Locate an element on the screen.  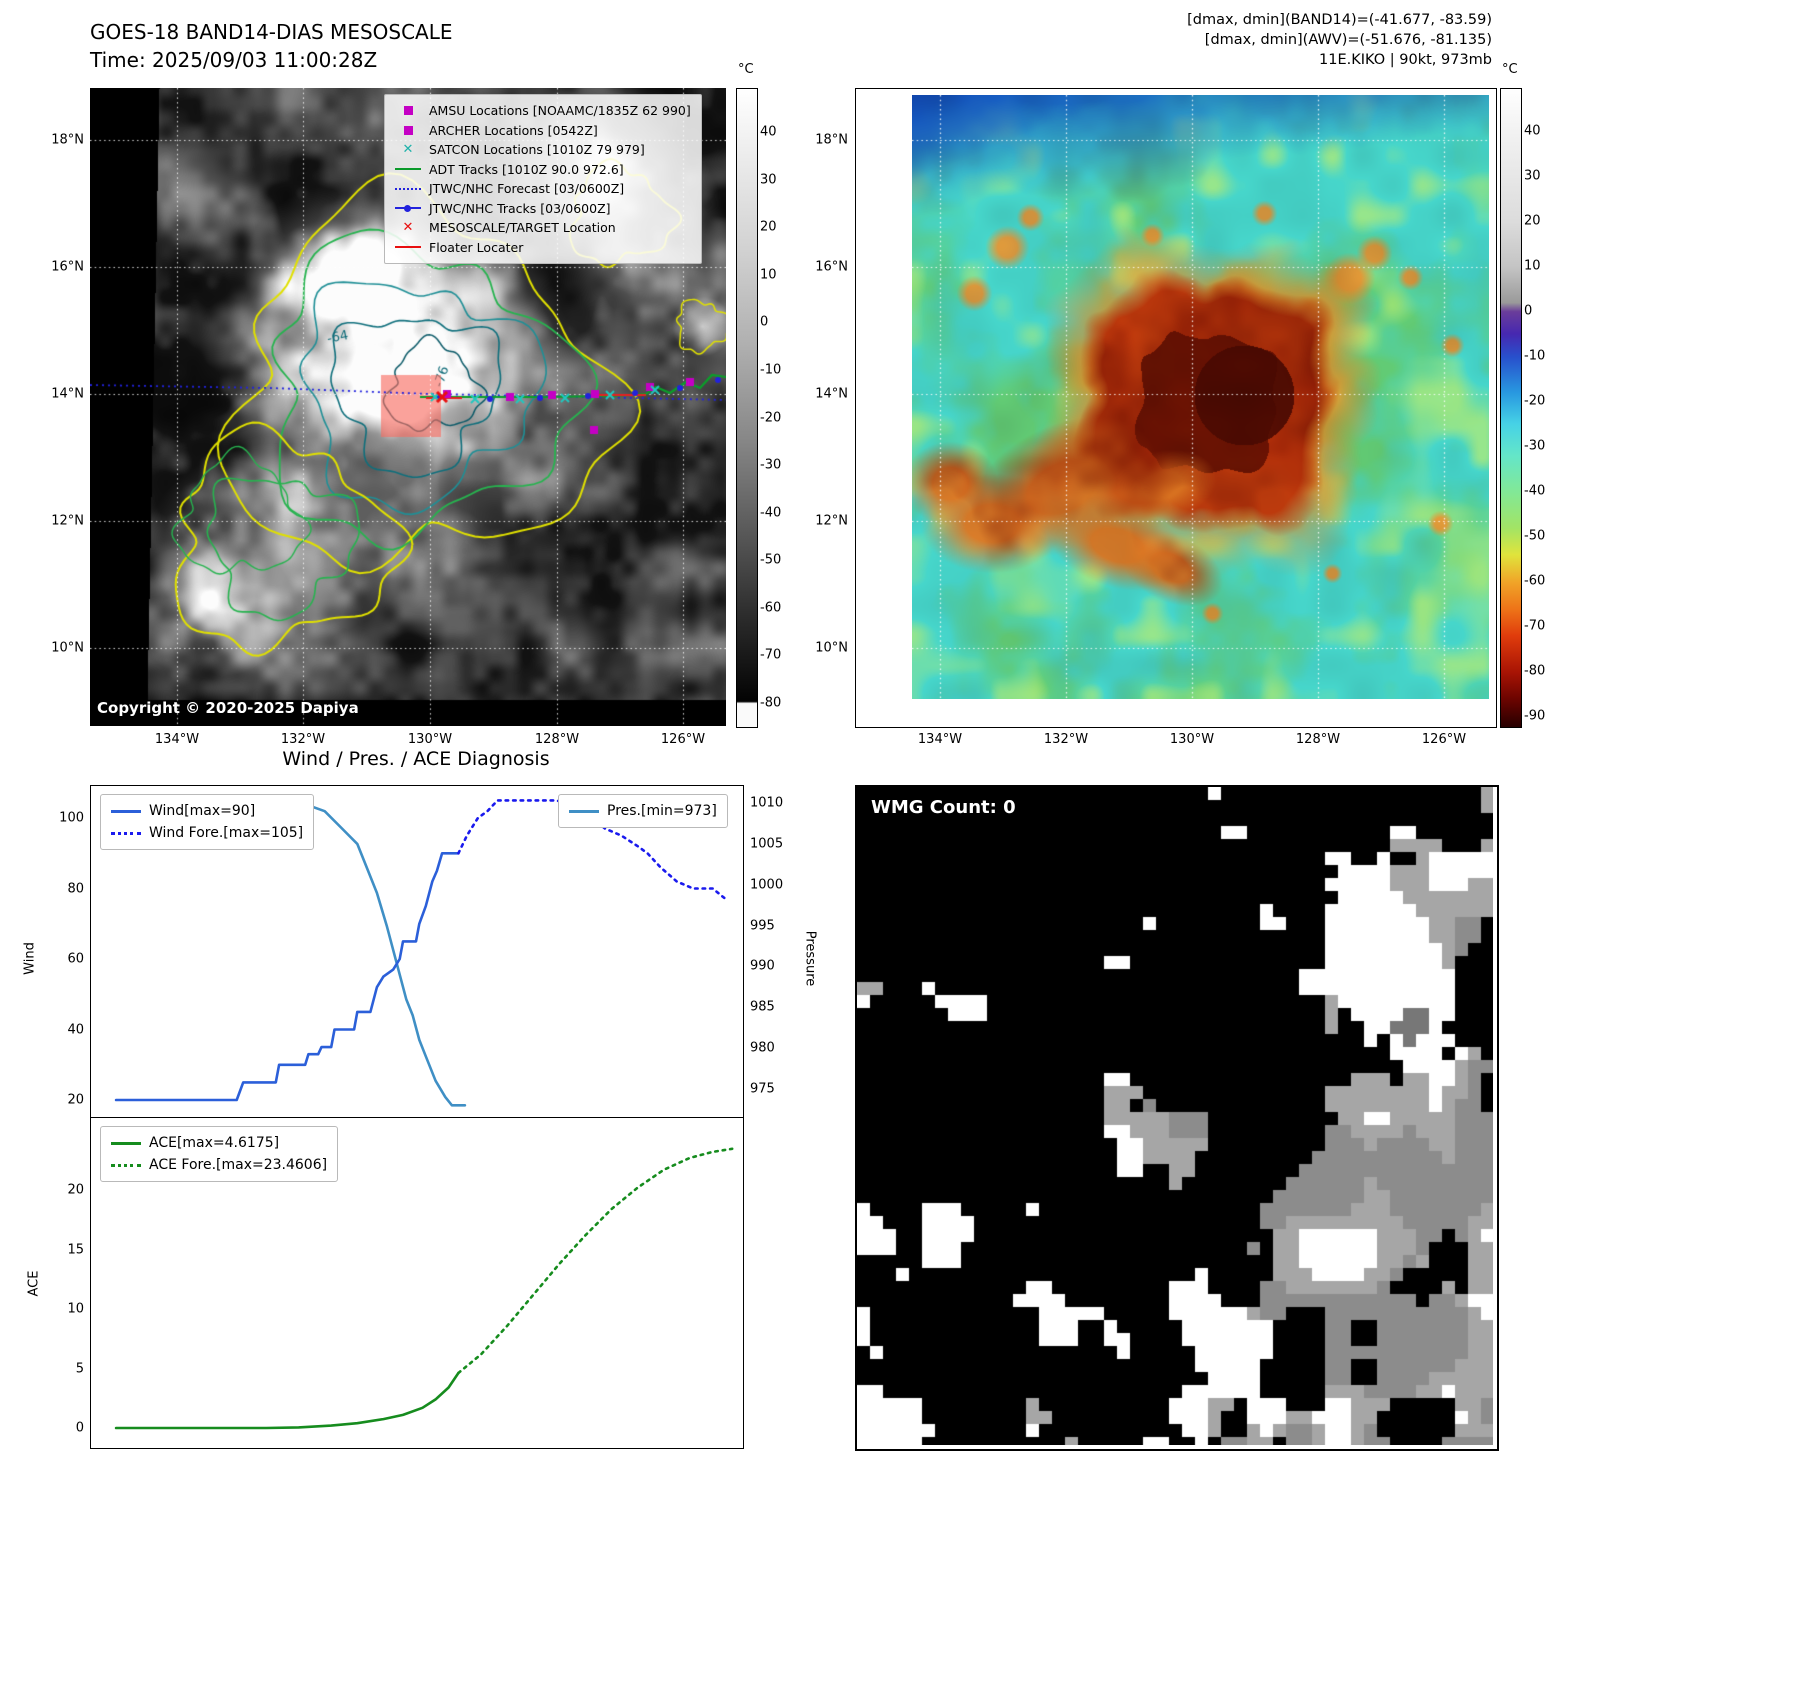
legend-item: ✕ MESOSCALE/TARGET Location is located at coordinates (542, 228).